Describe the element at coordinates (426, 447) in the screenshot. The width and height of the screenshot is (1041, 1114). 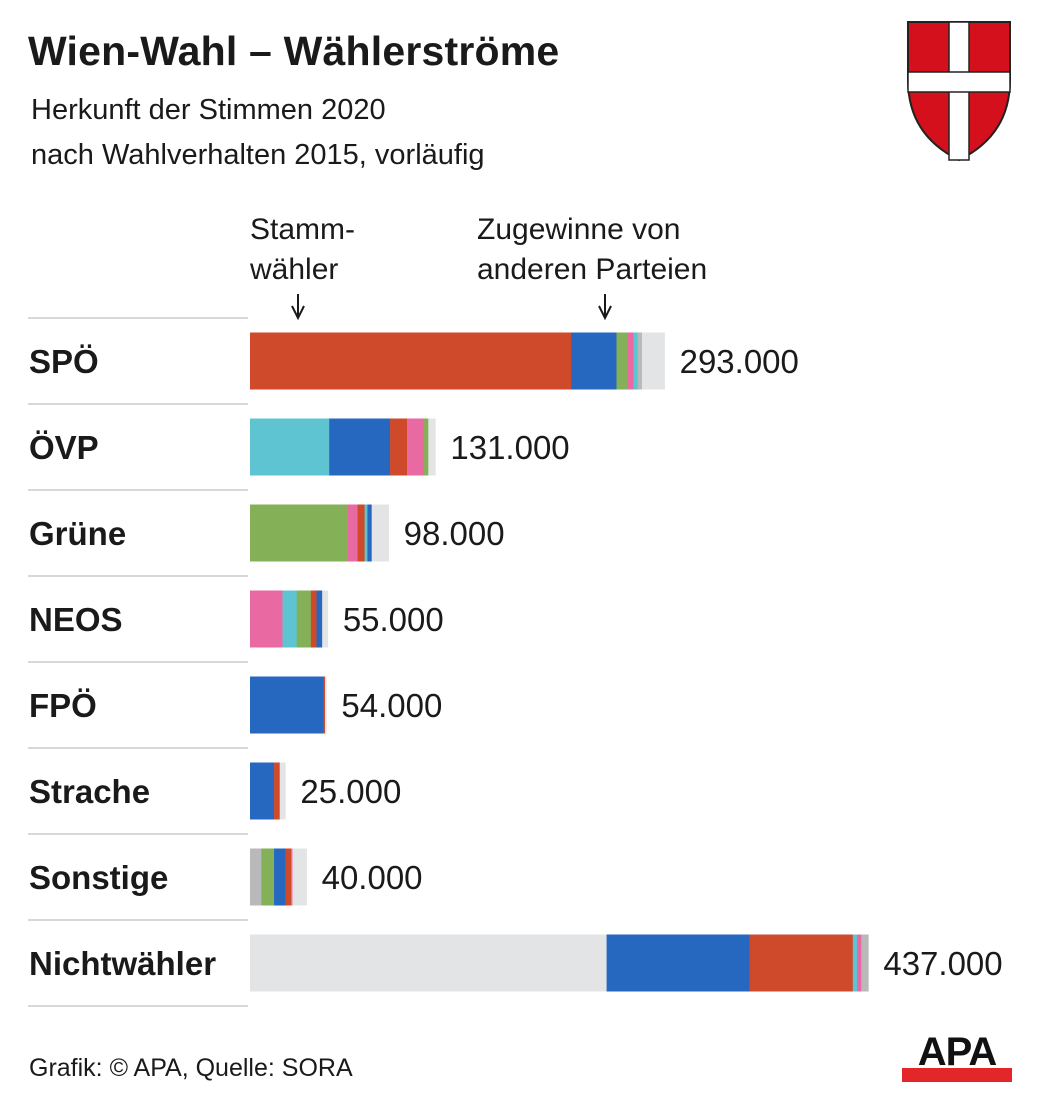
I see `bar-segment-övp-from-grüne` at that location.